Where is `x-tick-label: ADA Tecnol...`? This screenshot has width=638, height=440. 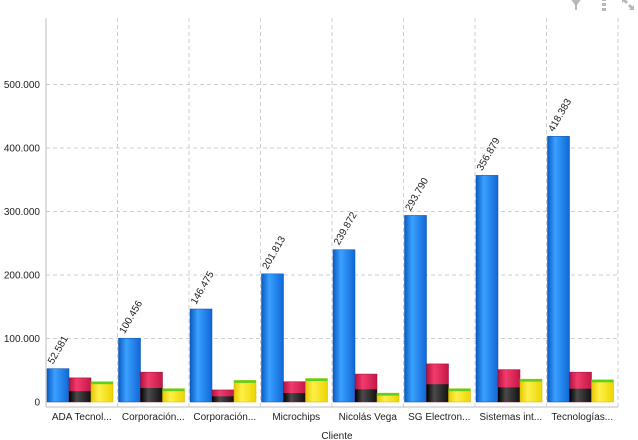 x-tick-label: ADA Tecnol... is located at coordinates (82, 417).